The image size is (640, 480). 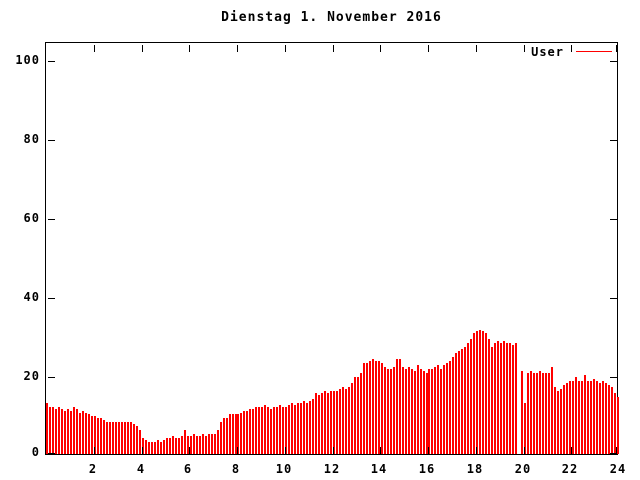 I want to click on y-axis-tick-label: 100, so click(x=27, y=60).